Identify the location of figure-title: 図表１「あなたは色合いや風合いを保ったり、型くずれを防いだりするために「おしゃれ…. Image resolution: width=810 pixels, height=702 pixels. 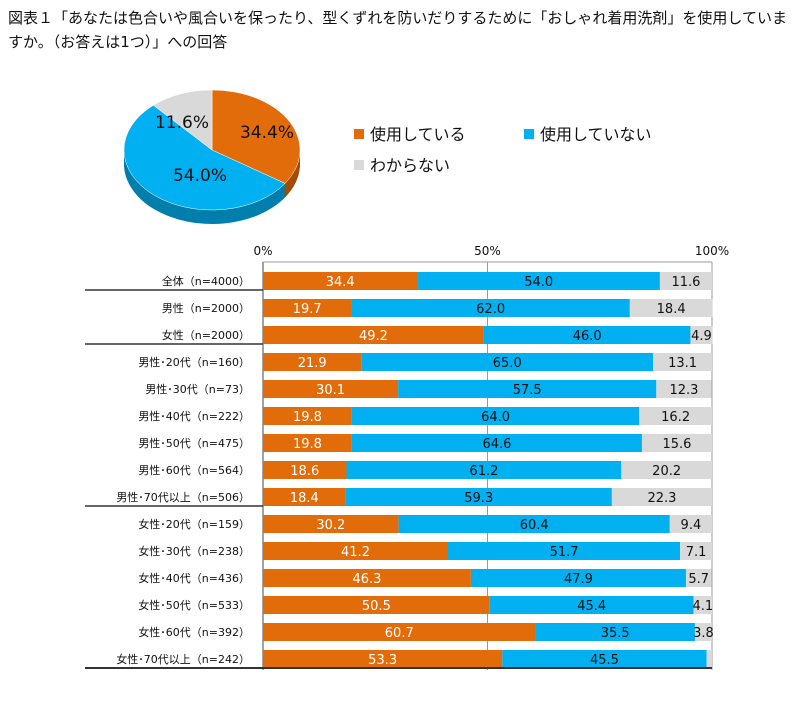
(397, 30).